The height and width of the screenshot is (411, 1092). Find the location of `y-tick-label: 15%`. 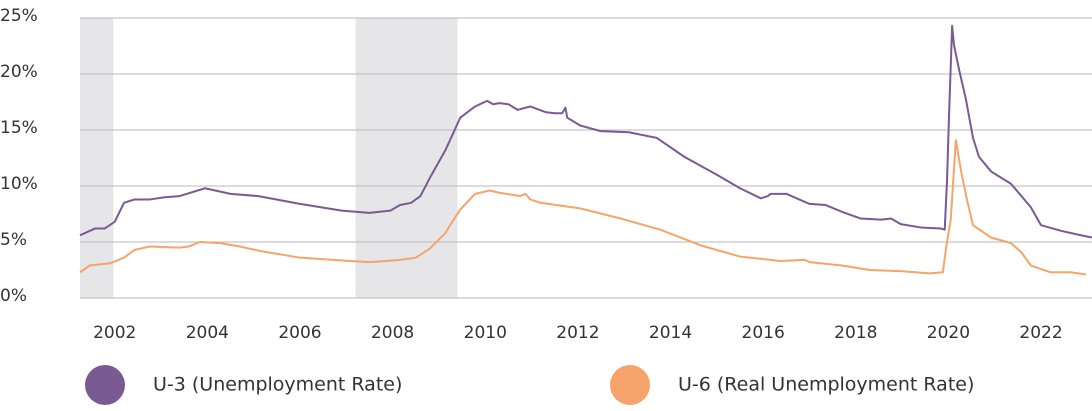

y-tick-label: 15% is located at coordinates (19, 128).